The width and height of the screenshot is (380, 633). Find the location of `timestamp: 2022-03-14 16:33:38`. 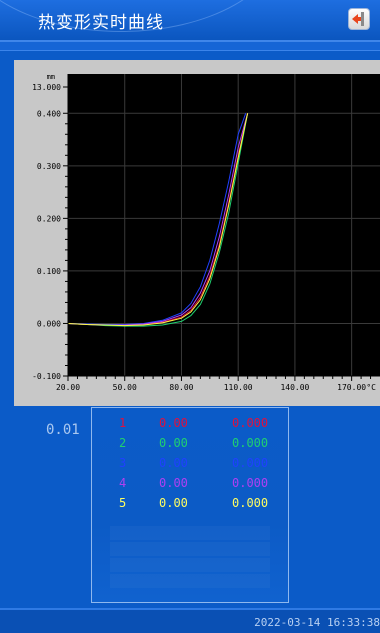

timestamp: 2022-03-14 16:33:38 is located at coordinates (317, 622).